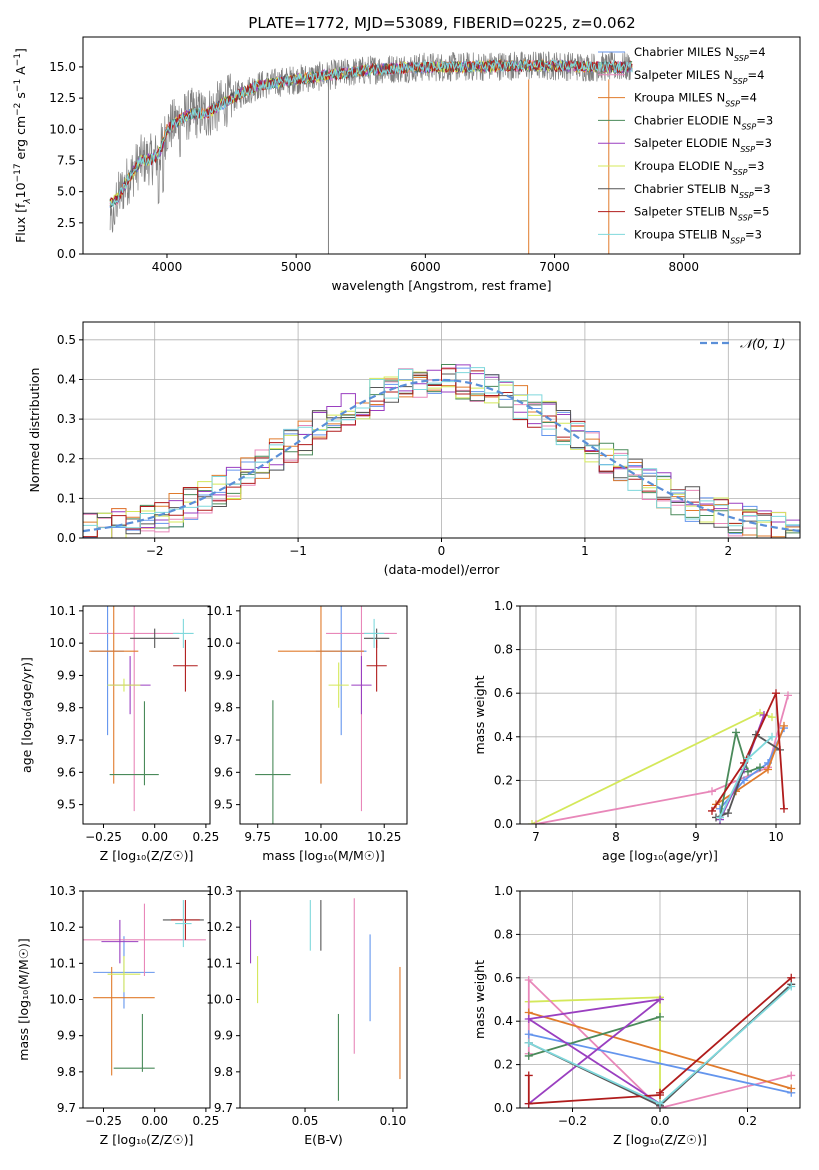 This screenshot has width=819, height=1170. I want to click on x-tick-label: 7, so click(536, 837).